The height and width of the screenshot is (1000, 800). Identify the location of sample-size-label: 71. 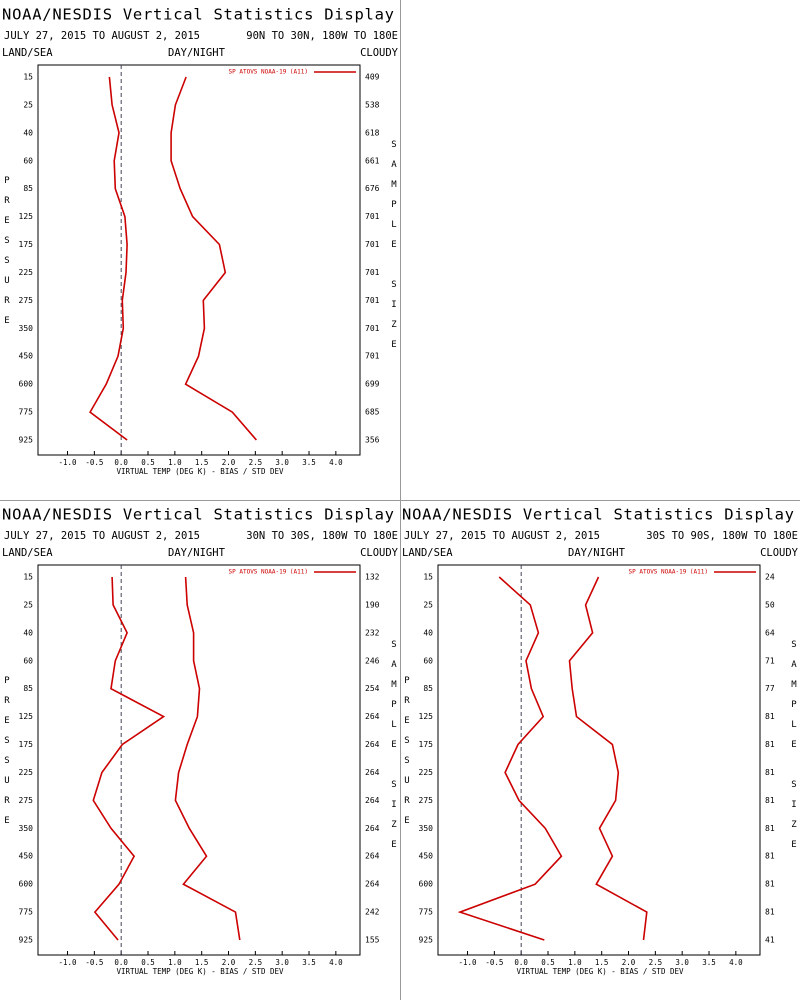
(770, 660).